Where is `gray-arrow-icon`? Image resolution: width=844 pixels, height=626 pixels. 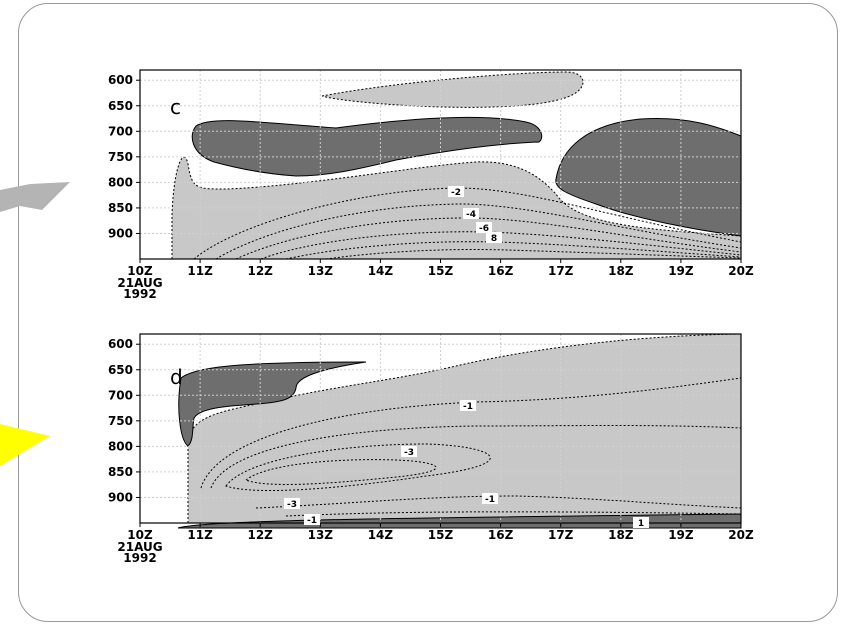 gray-arrow-icon is located at coordinates (35, 197).